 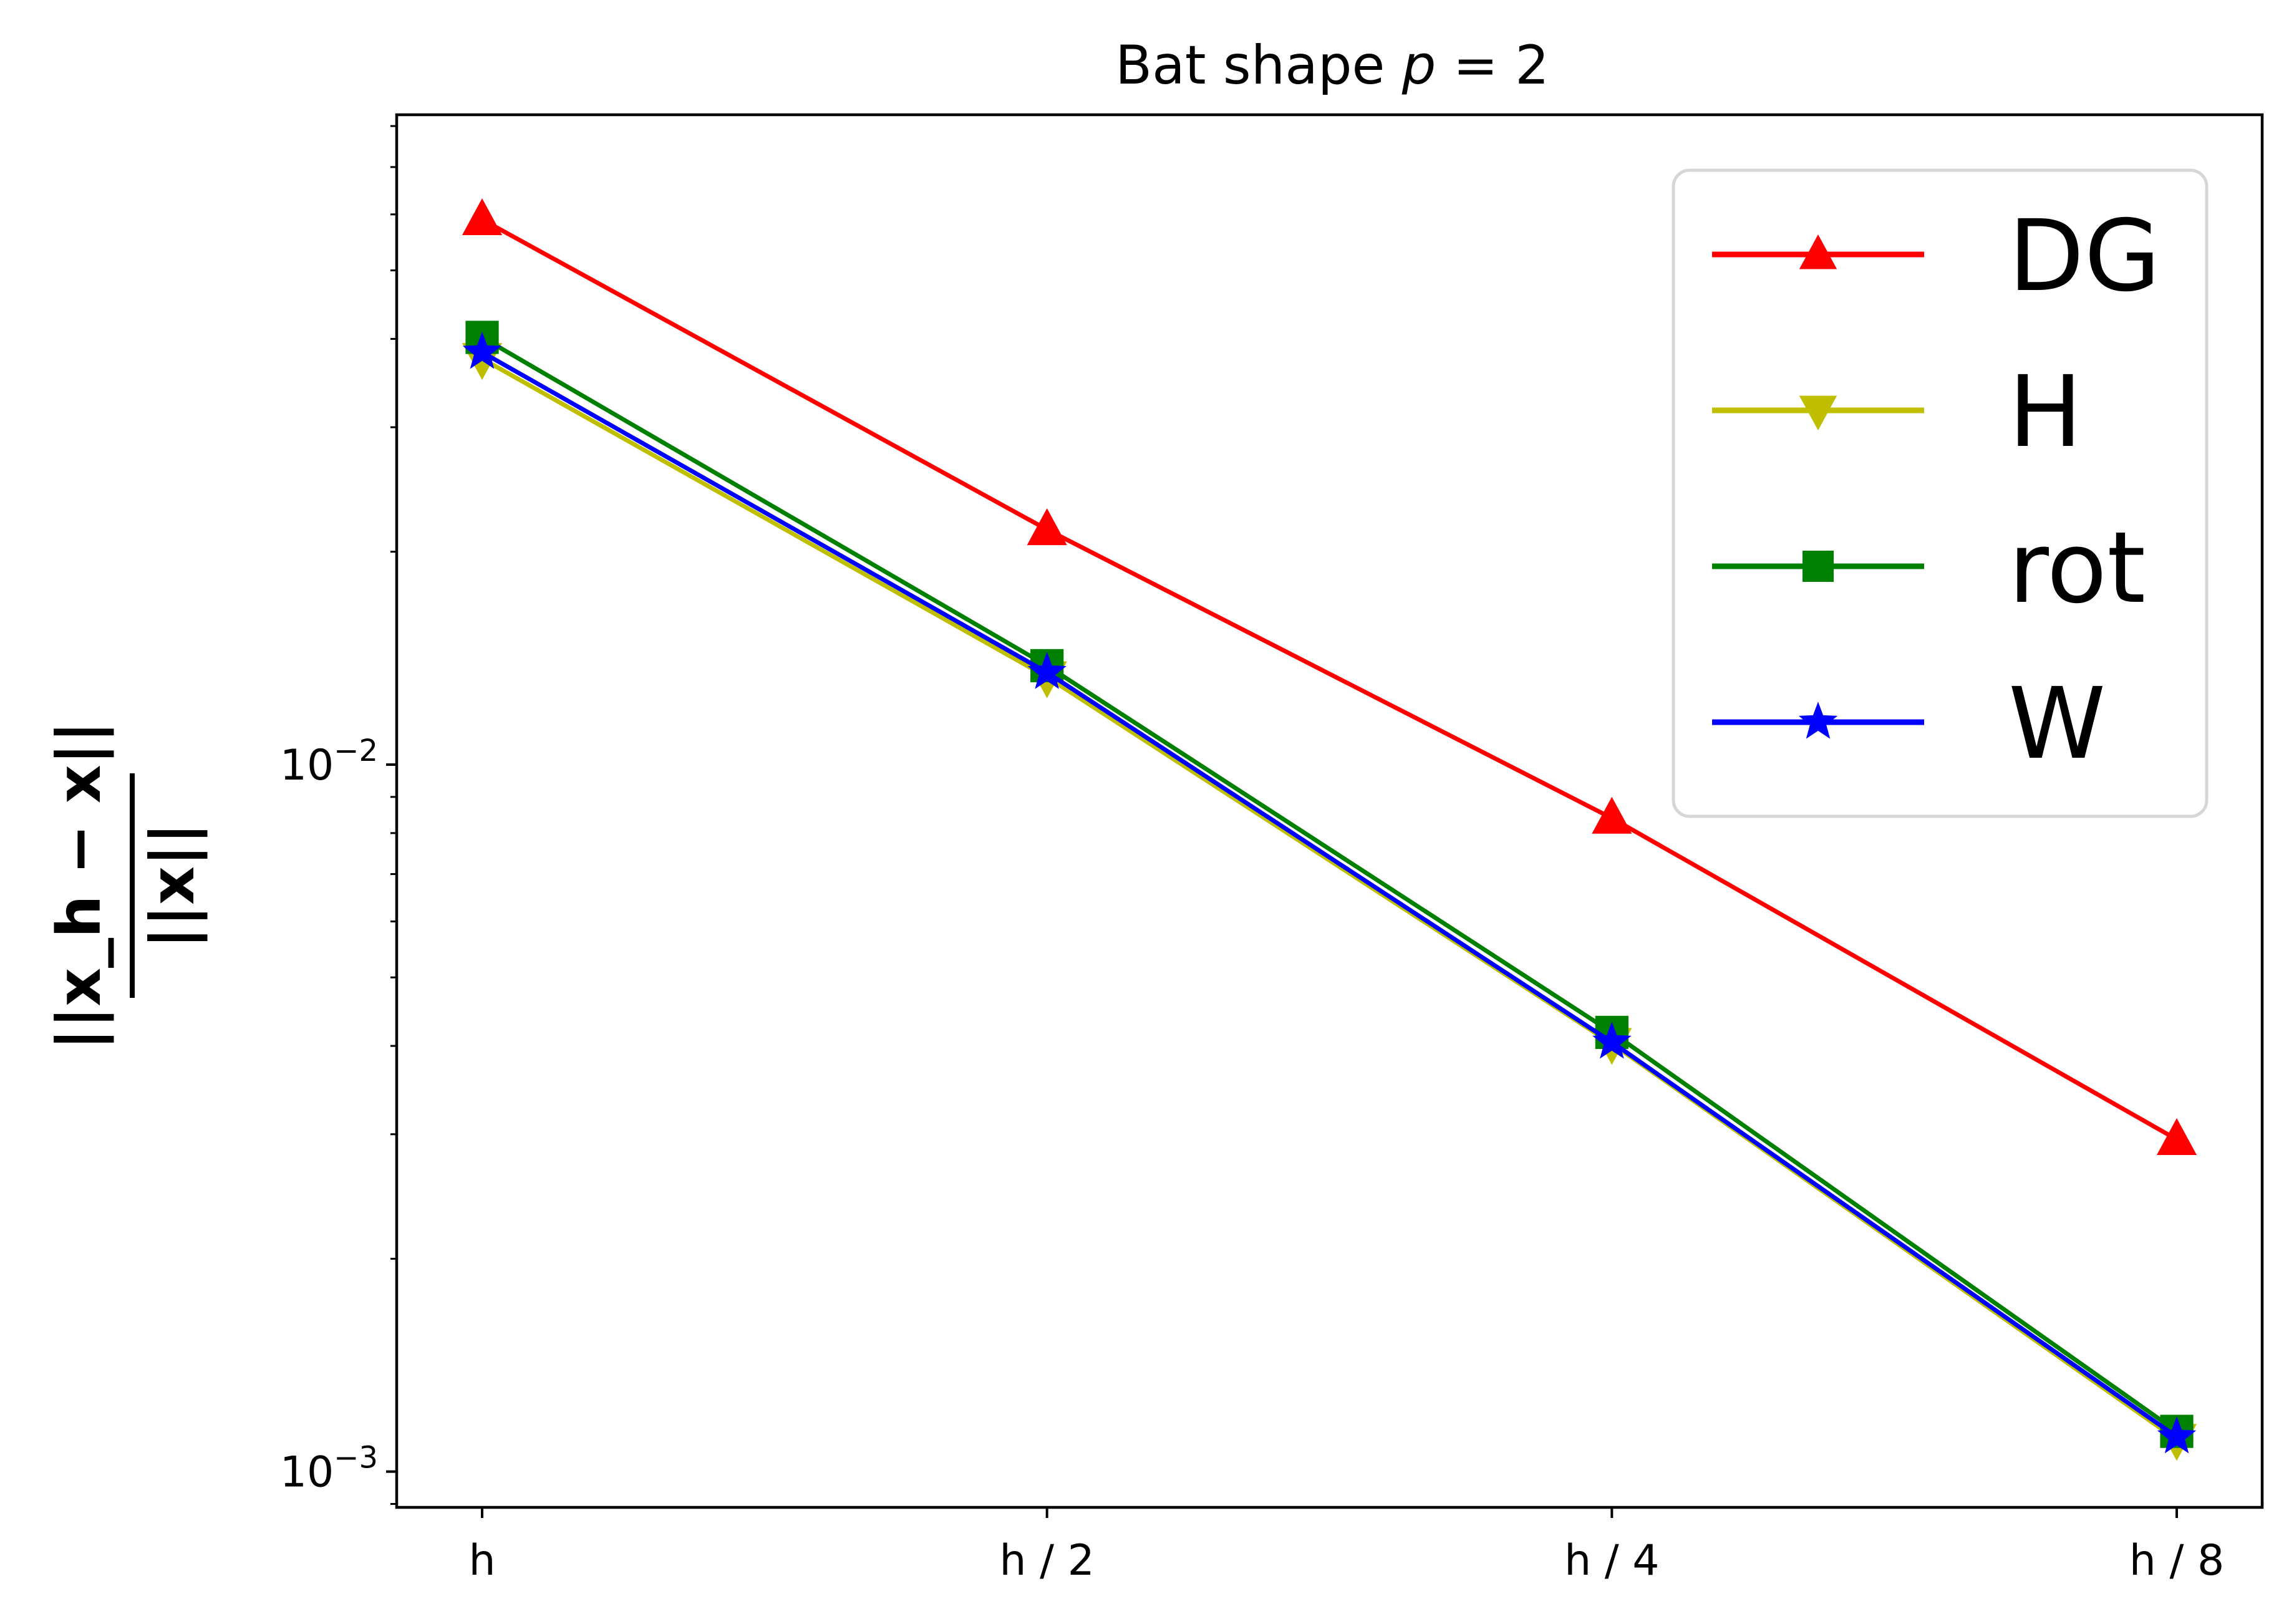 What do you see at coordinates (1929, 568) in the screenshot?
I see `legend-item: rot` at bounding box center [1929, 568].